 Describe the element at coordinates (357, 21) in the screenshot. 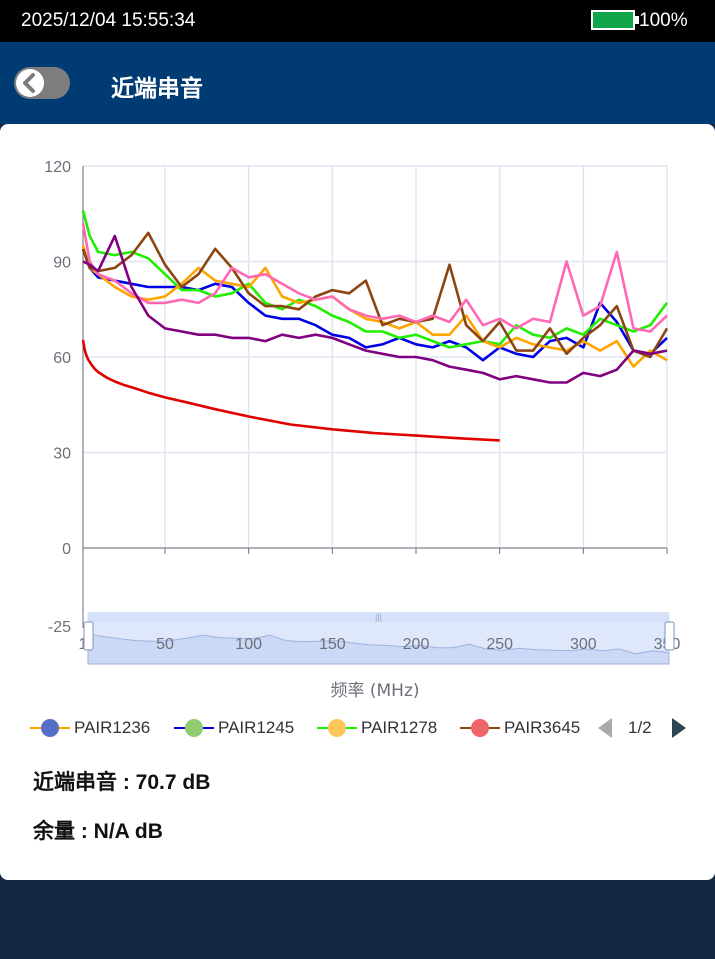

I see `status-bar: 2025/12/04 15:55:34 100%` at that location.